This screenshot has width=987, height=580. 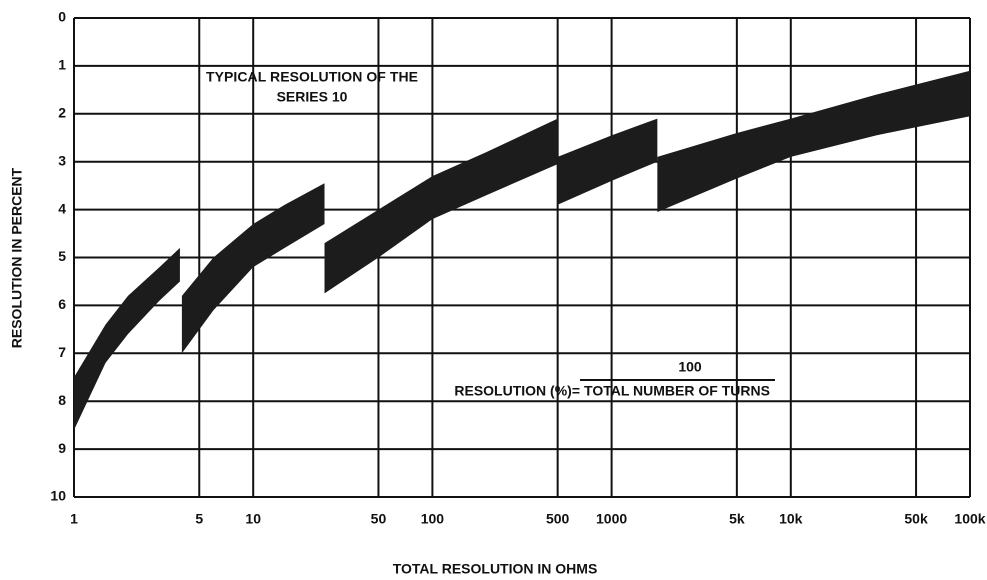 I want to click on x-tick-label: 1000, so click(x=611, y=519).